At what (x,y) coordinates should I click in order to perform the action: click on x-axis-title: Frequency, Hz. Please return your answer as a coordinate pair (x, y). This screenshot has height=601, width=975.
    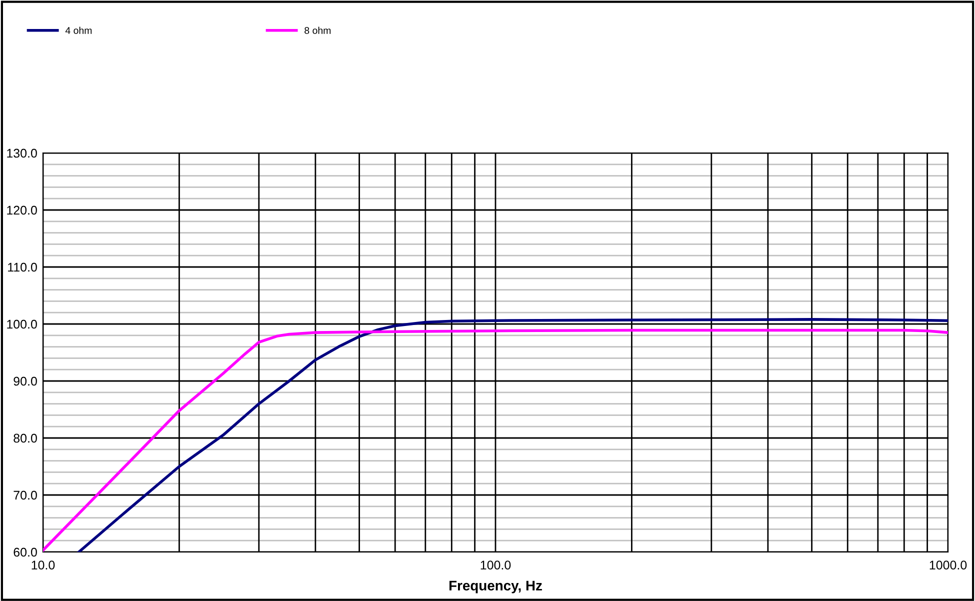
    Looking at the image, I should click on (495, 587).